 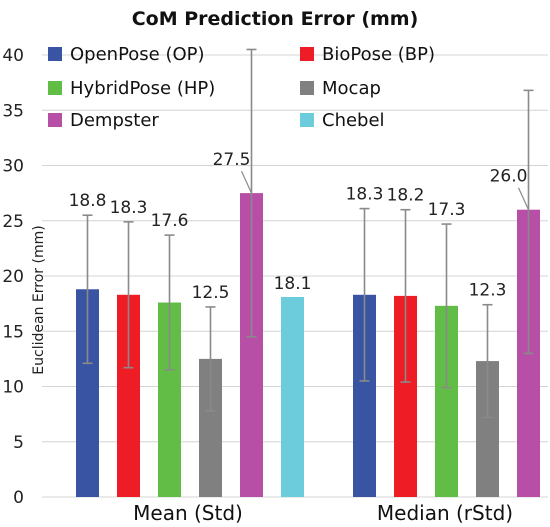 I want to click on legend-item: Dempster, so click(x=103, y=120).